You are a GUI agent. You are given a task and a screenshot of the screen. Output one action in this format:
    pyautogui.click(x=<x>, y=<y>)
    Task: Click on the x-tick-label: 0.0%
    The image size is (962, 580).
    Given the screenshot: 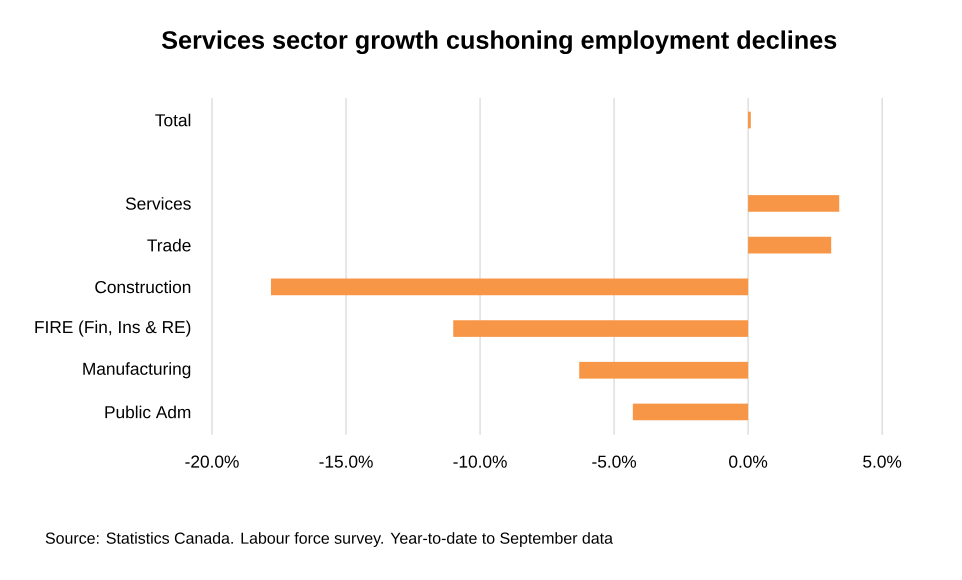 What is the action you would take?
    pyautogui.click(x=748, y=462)
    